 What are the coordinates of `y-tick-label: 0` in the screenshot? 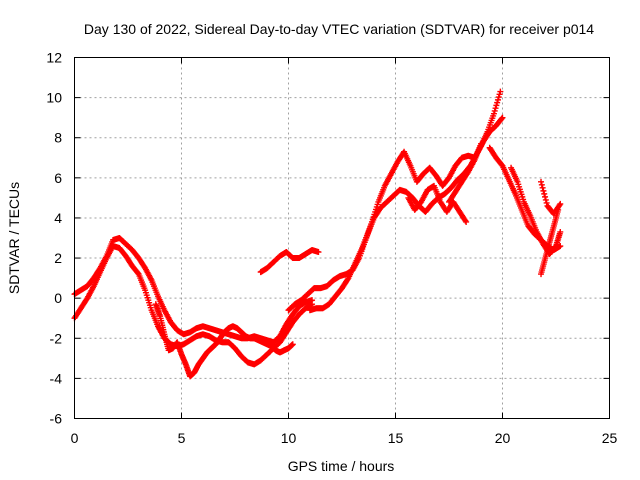 It's located at (58, 298).